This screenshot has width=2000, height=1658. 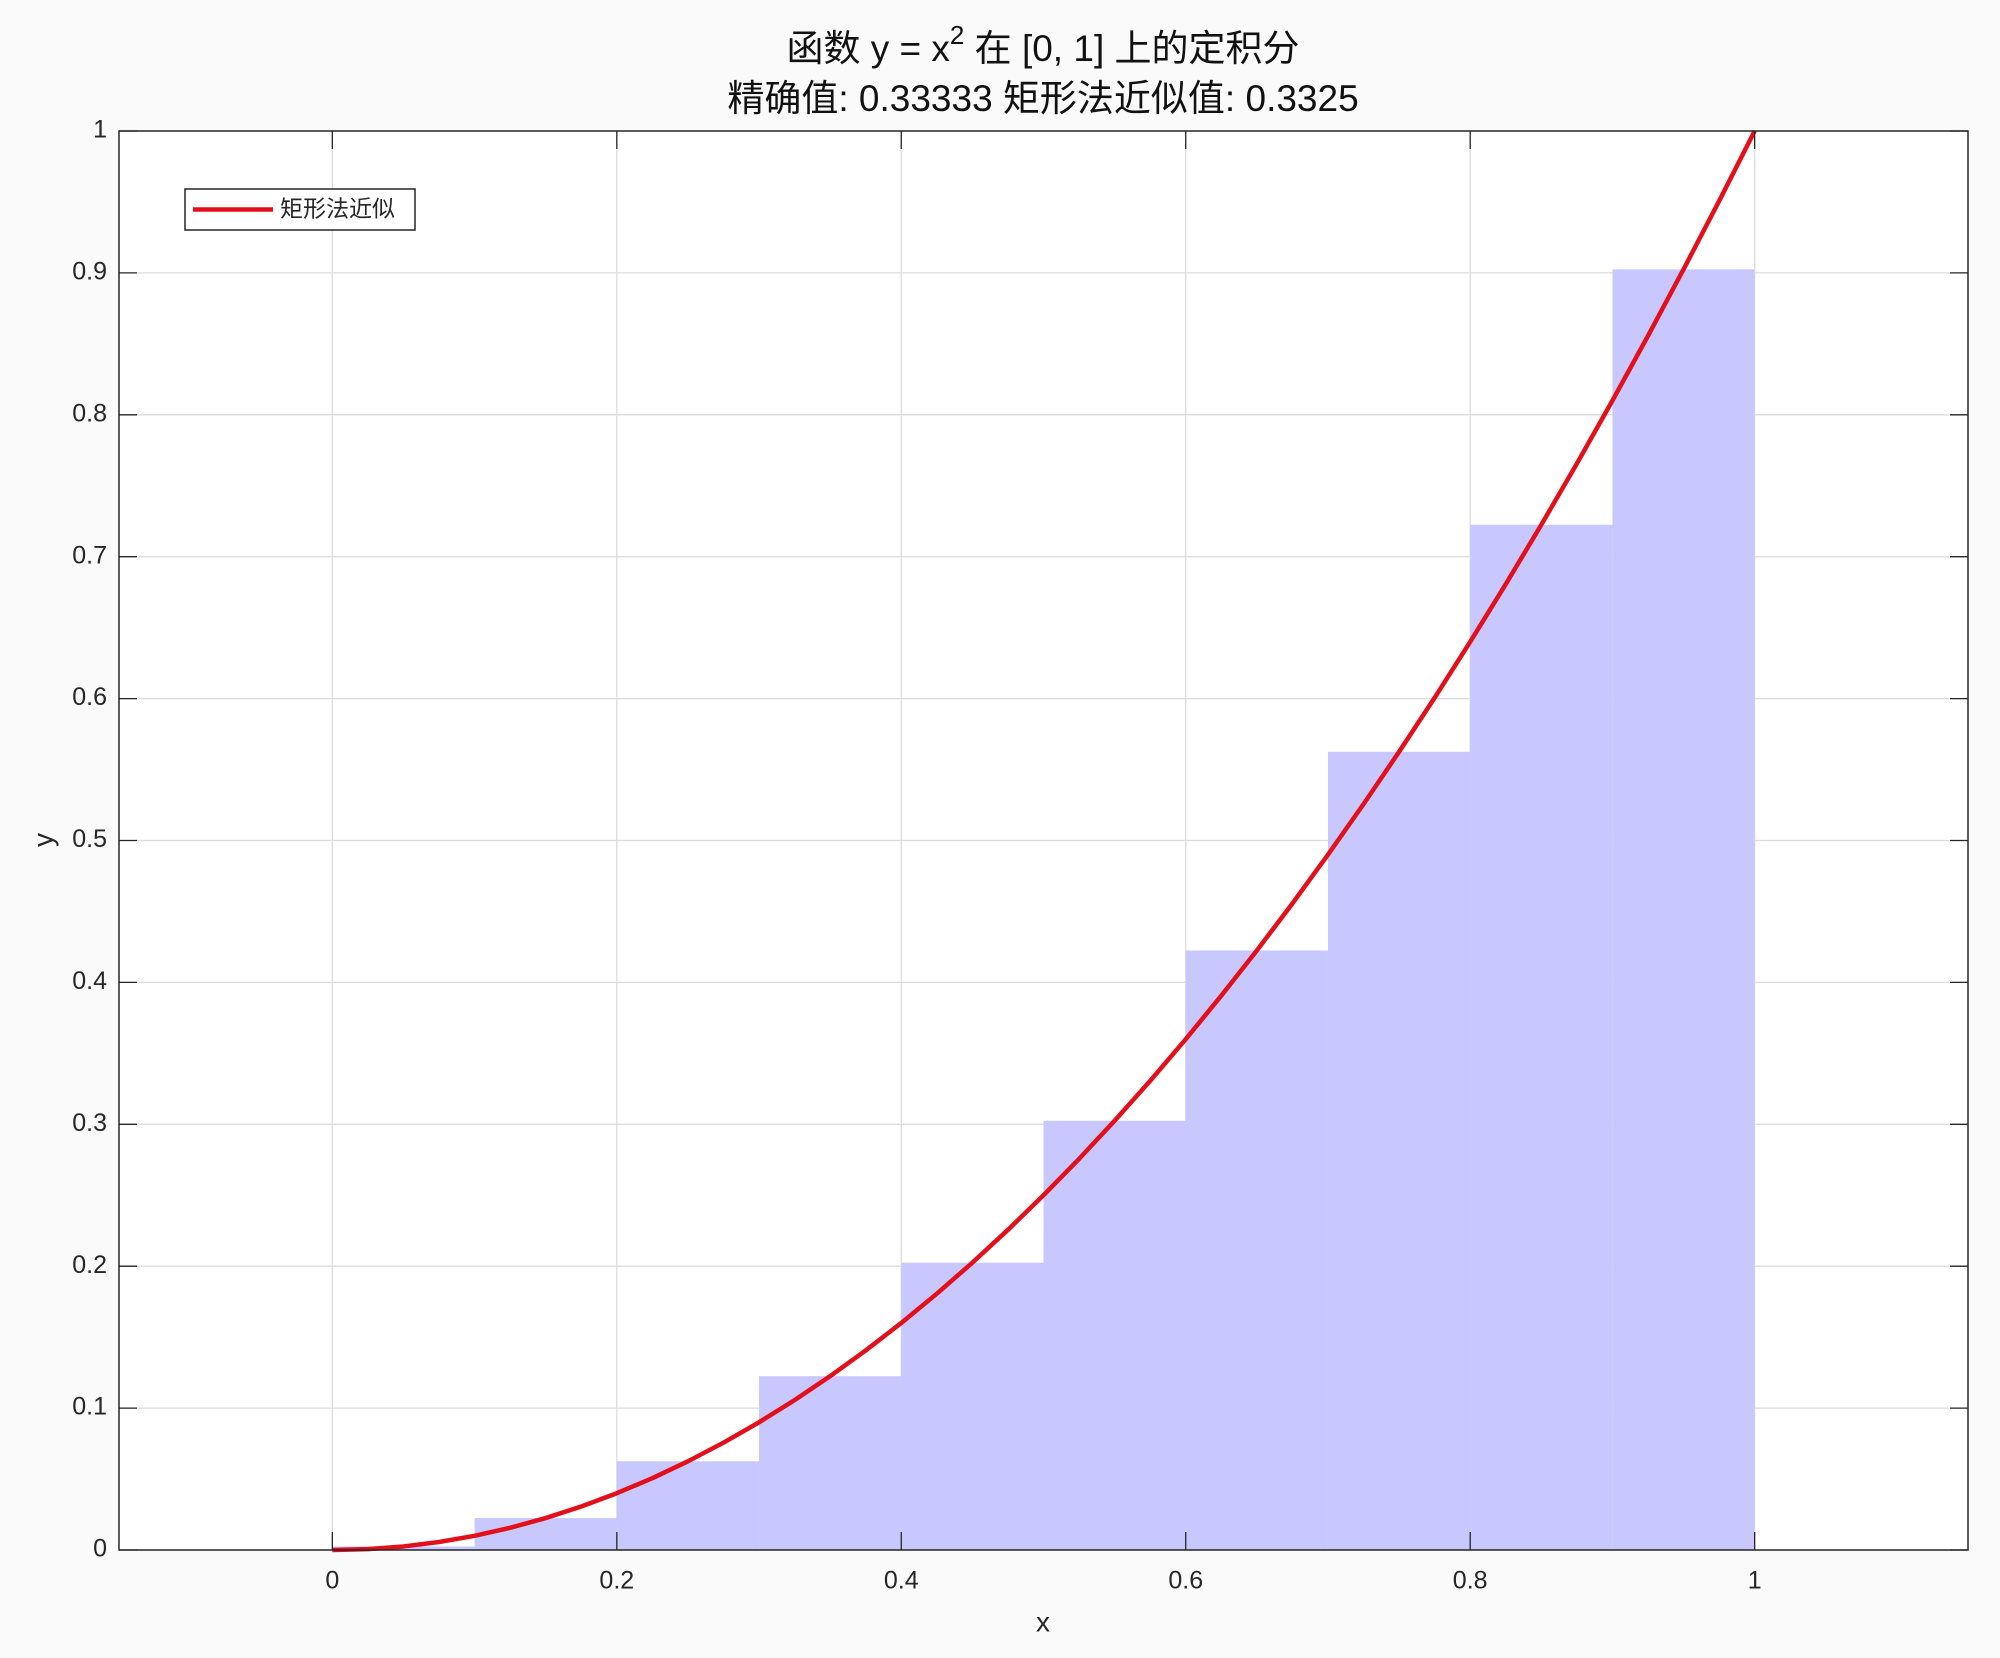 What do you see at coordinates (1470, 1581) in the screenshot?
I see `x-tick-label: 0.8` at bounding box center [1470, 1581].